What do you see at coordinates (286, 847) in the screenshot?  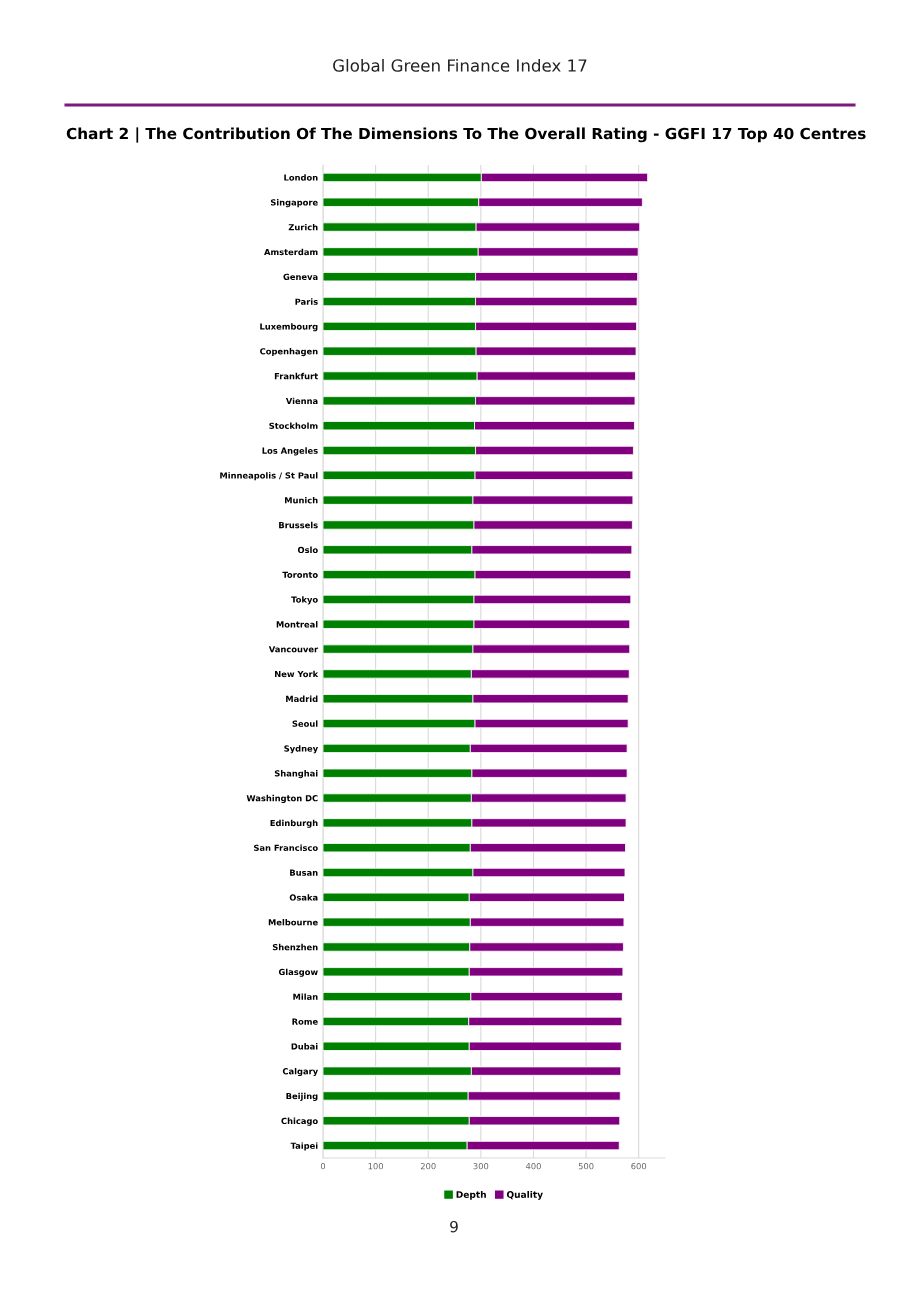 I see `y-tick-label: San Francisco` at bounding box center [286, 847].